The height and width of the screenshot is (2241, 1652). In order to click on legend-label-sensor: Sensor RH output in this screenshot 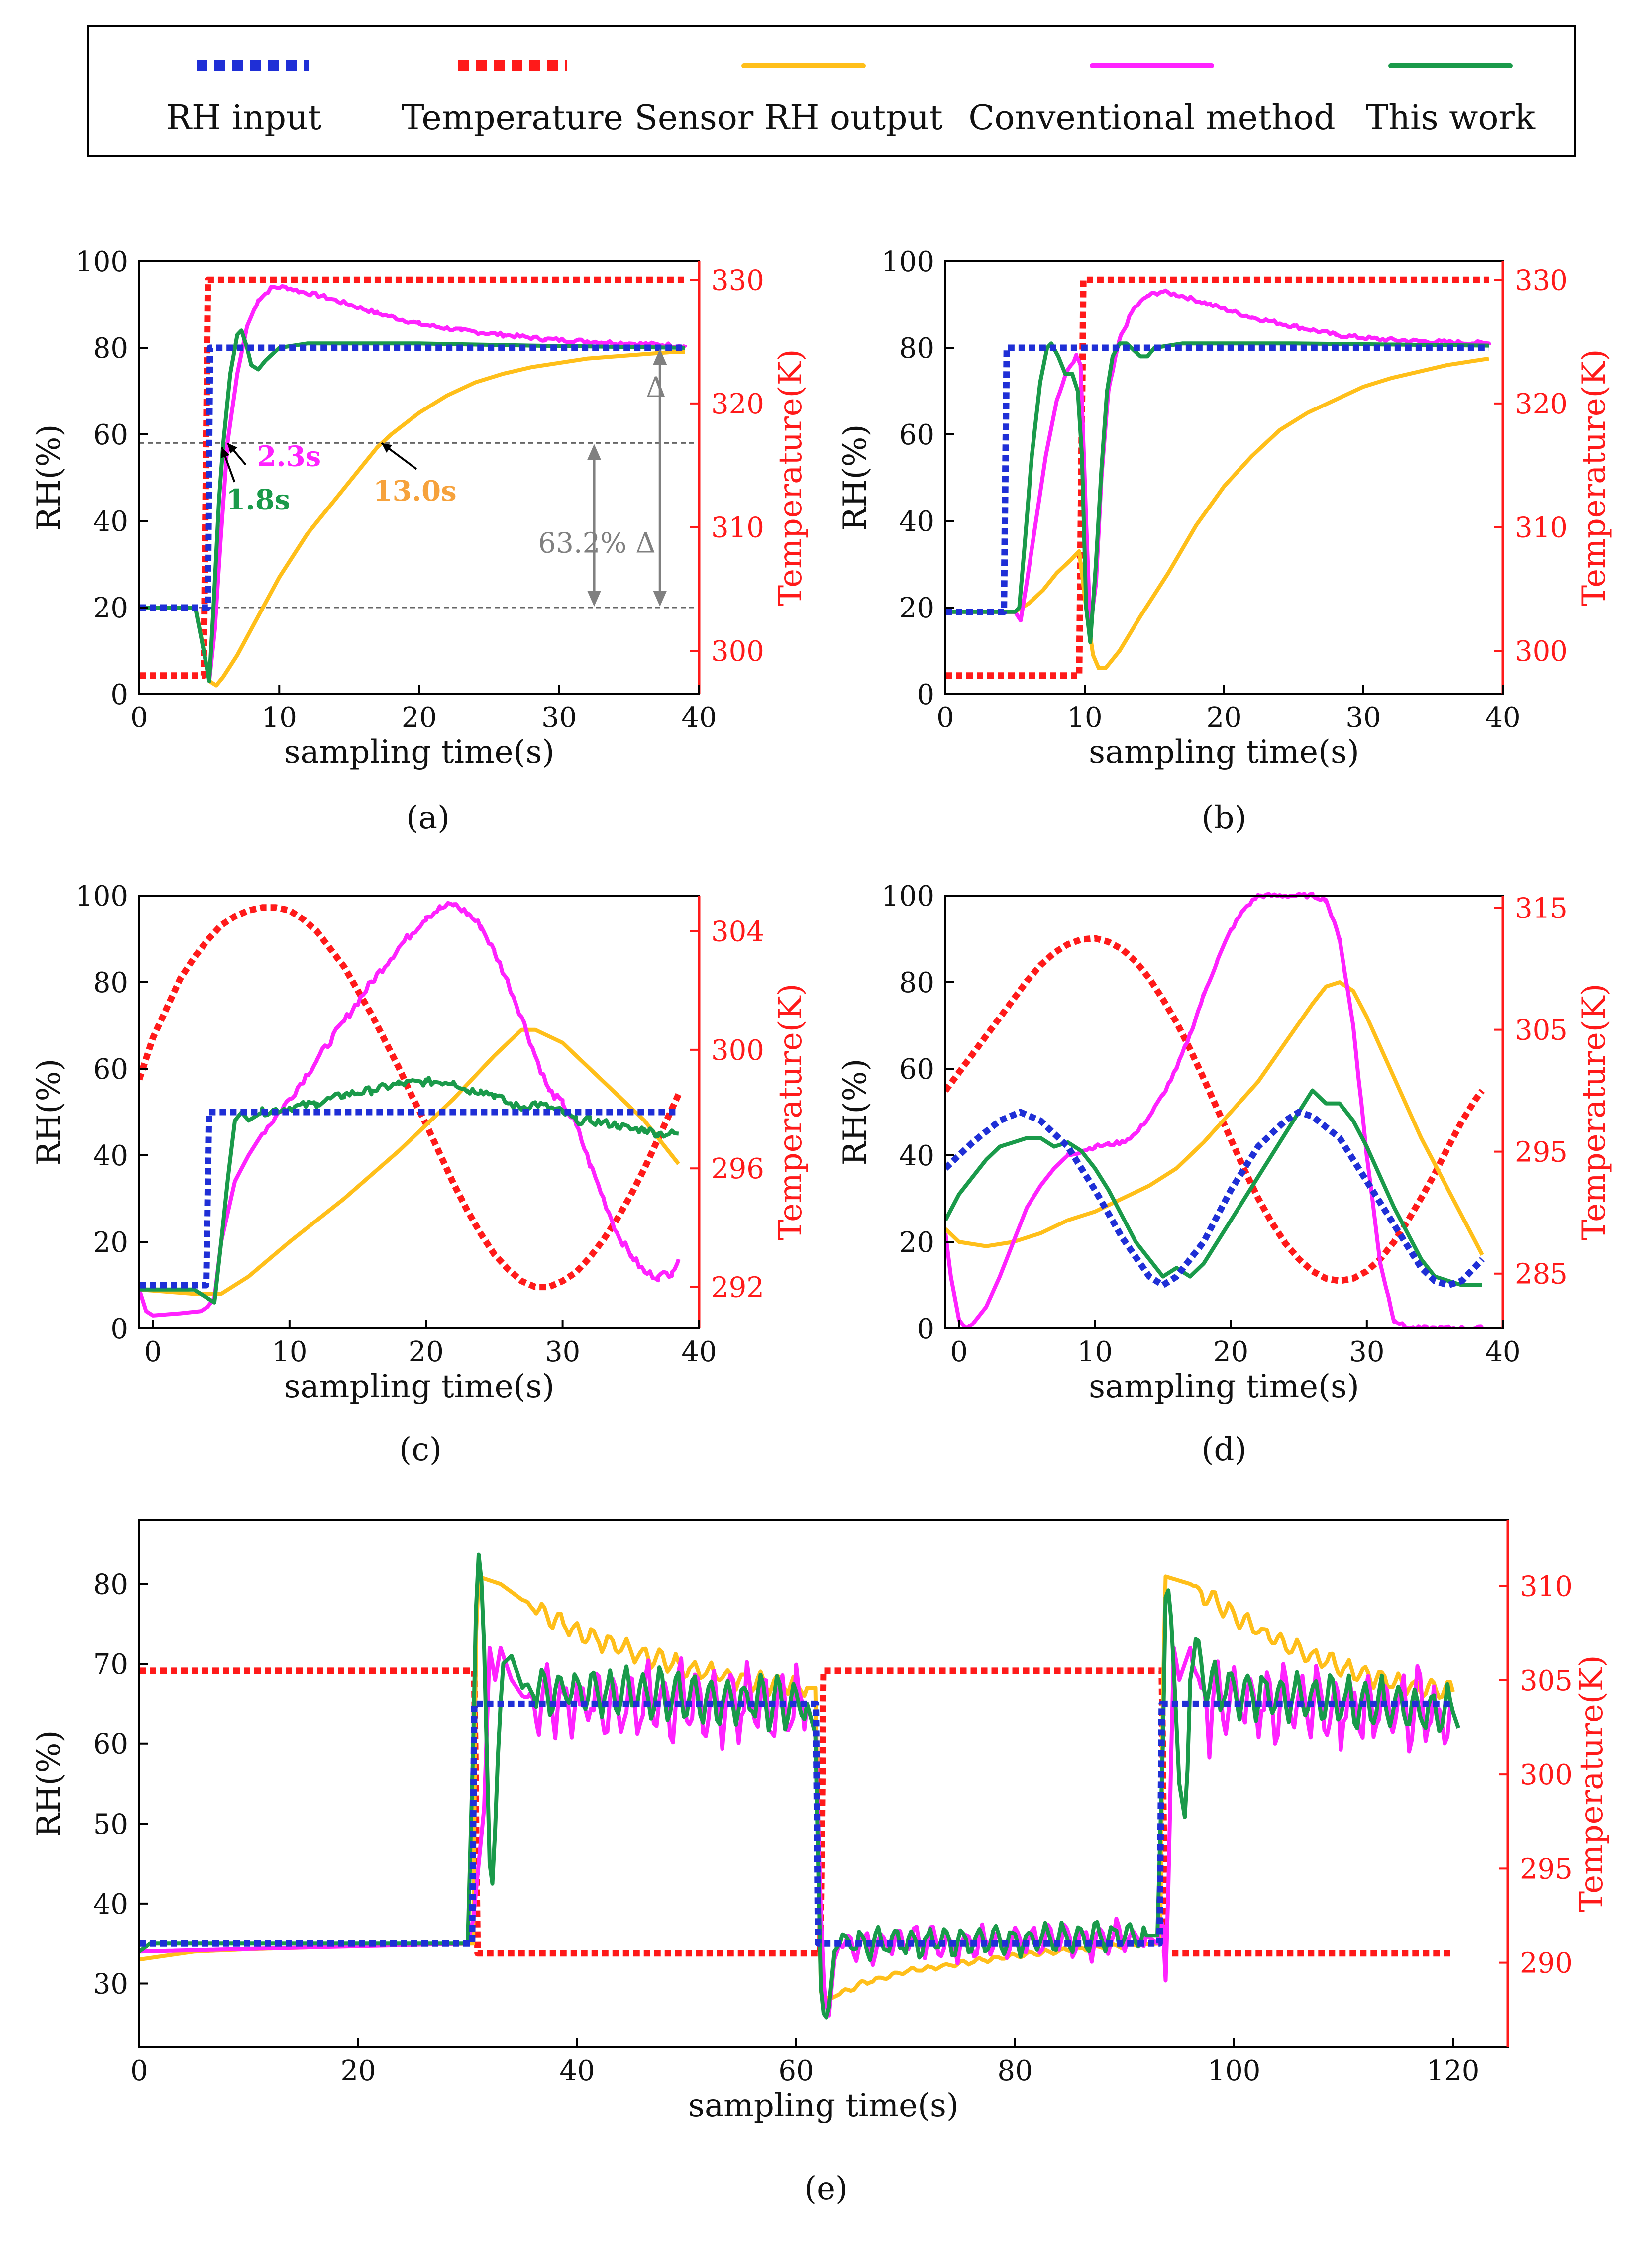, I will do `click(788, 118)`.